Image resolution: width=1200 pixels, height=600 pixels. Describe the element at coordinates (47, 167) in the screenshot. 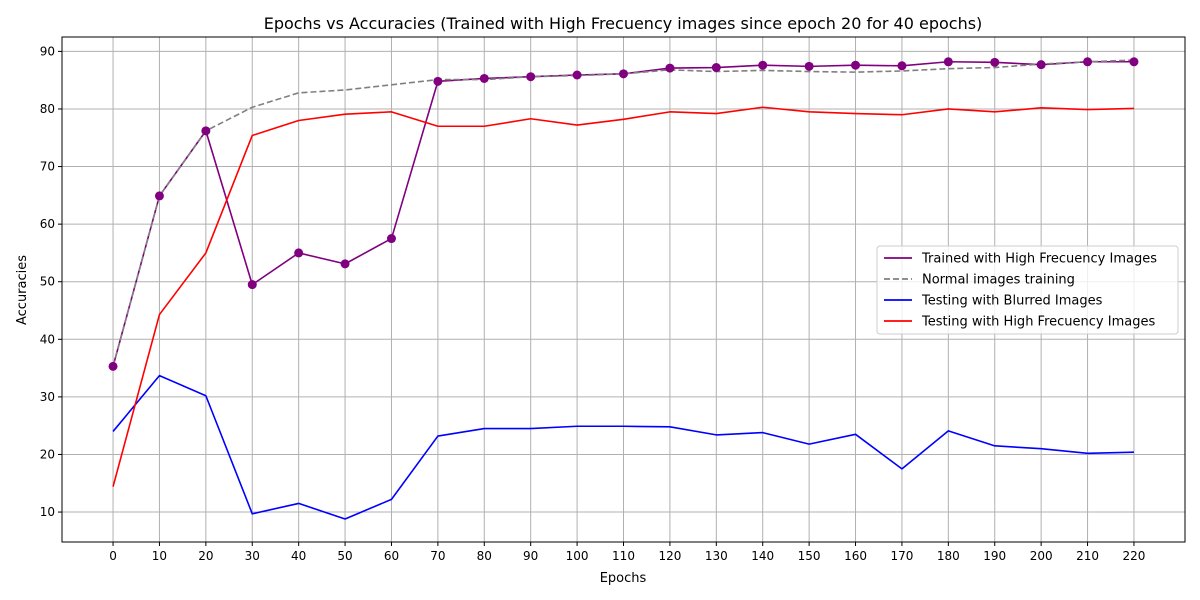

I see `y-tick-label: 70` at that location.